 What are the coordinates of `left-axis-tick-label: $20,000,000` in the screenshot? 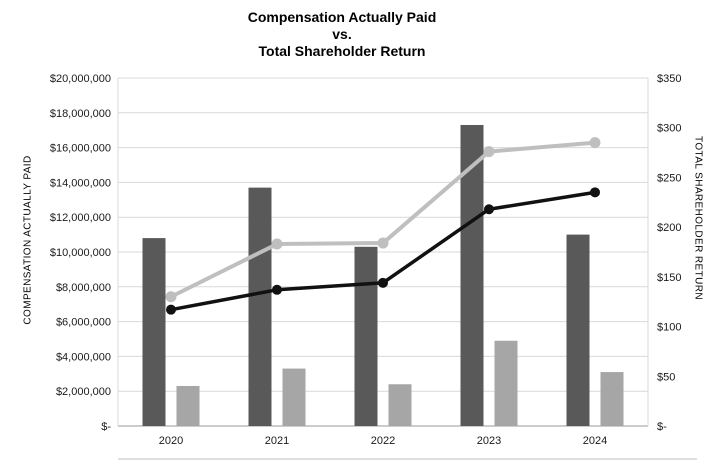 It's located at (80, 79).